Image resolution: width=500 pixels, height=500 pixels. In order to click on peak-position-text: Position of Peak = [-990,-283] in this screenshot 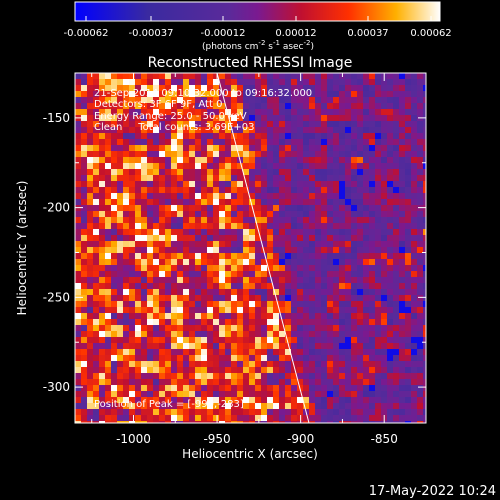, I will do `click(169, 404)`.